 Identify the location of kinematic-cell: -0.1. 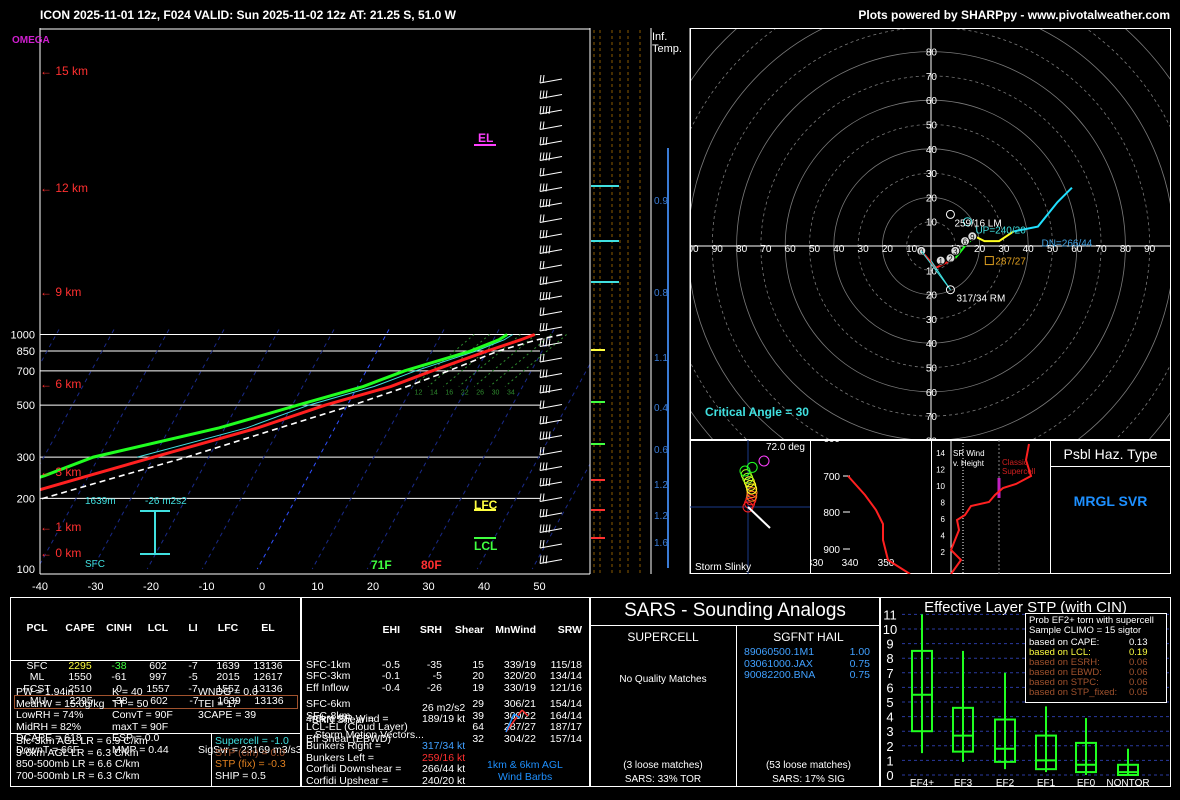
(390, 676).